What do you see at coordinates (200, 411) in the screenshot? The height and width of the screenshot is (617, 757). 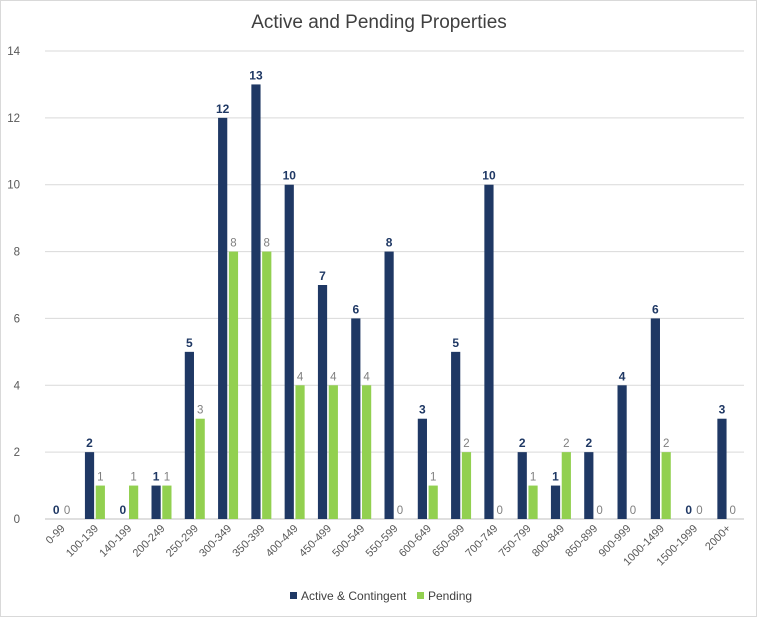 I see `data-label-pending: 3` at bounding box center [200, 411].